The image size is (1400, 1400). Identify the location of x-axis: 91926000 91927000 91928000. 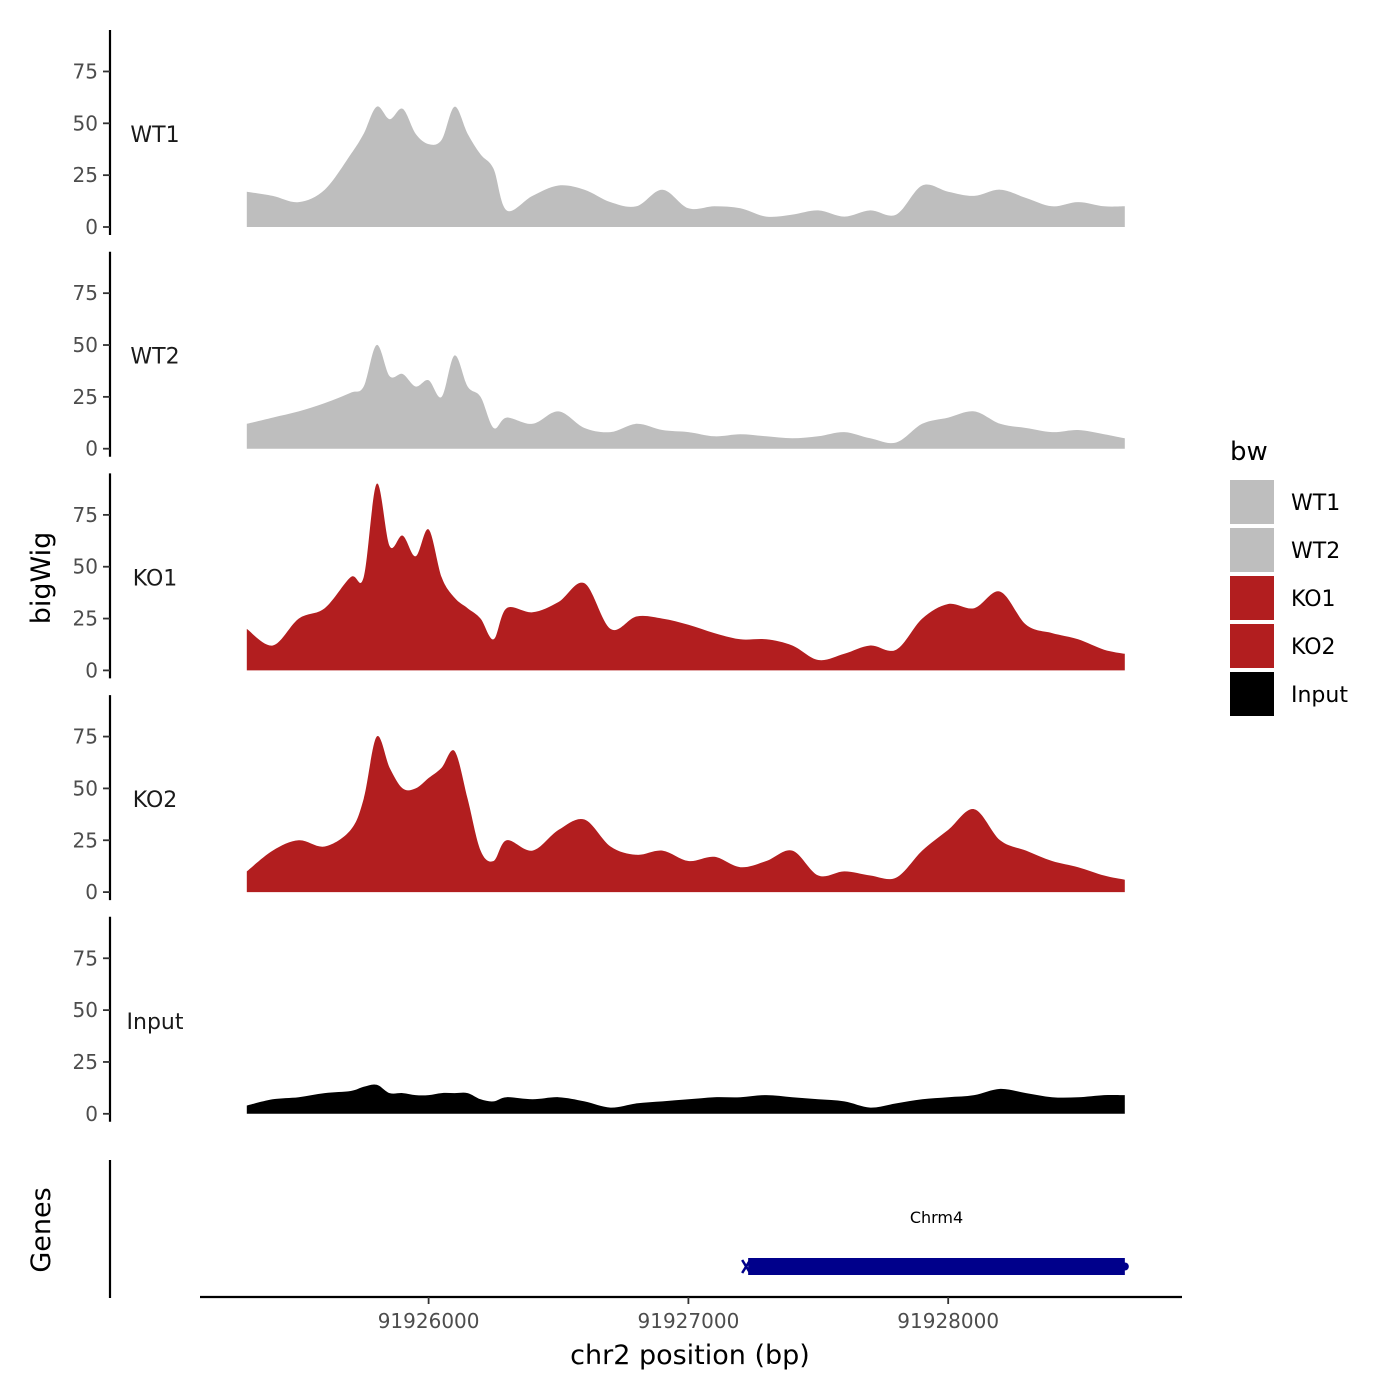
(691, 1314).